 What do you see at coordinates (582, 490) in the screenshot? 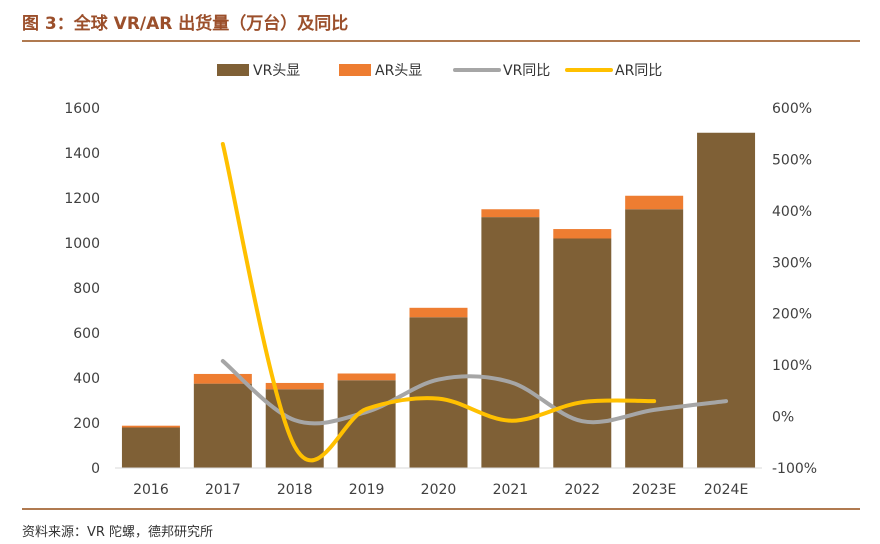
I see `x-tick-label: 2022` at bounding box center [582, 490].